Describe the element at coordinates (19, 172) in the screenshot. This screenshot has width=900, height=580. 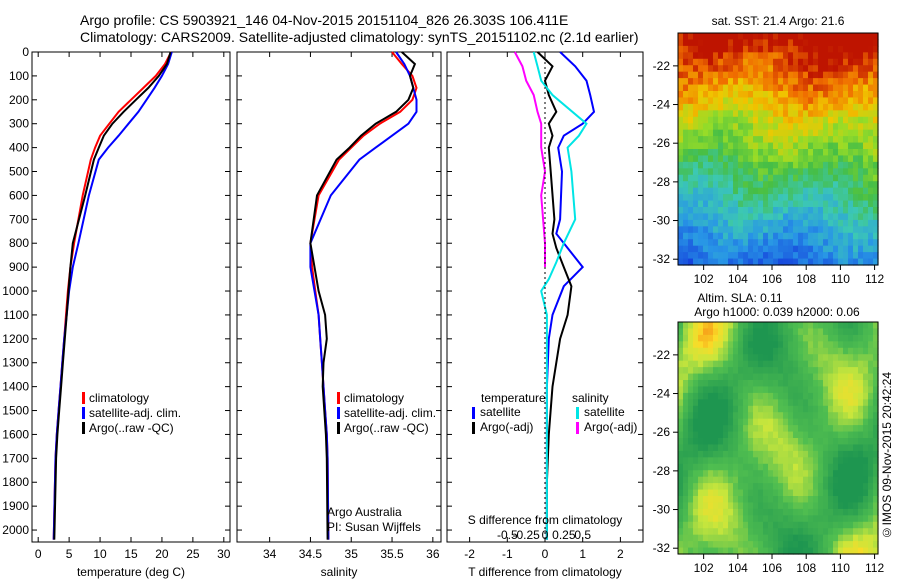
I see `depth-tick-label: 500` at that location.